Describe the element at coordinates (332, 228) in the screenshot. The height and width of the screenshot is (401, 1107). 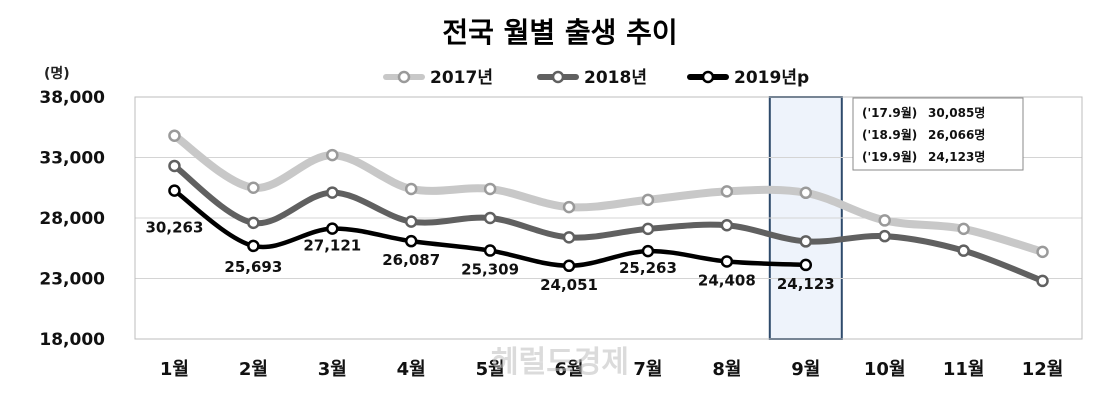
I see `data-point-2019년p-3월` at that location.